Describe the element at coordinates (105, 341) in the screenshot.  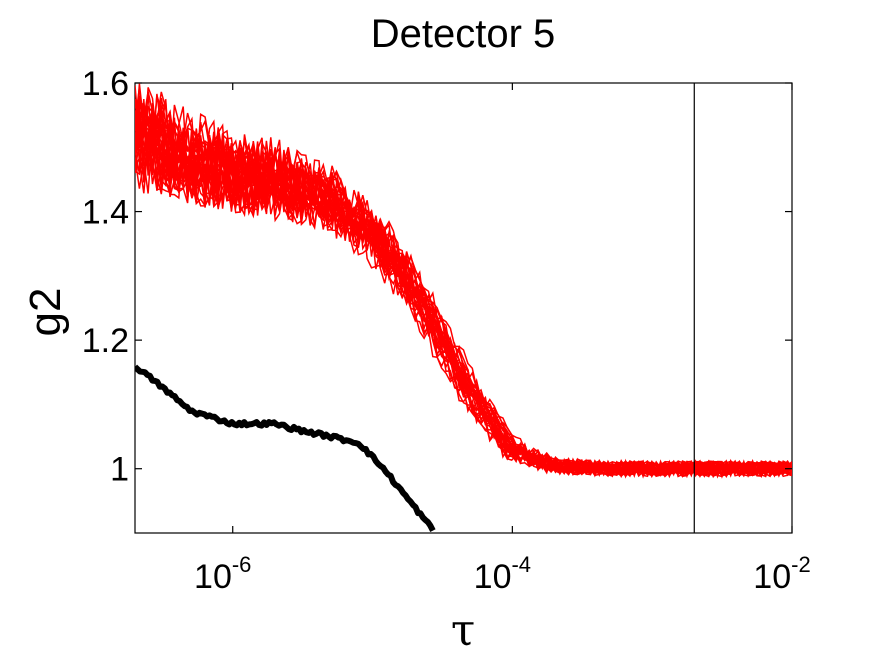
I see `y-tick-label: 1.2` at that location.